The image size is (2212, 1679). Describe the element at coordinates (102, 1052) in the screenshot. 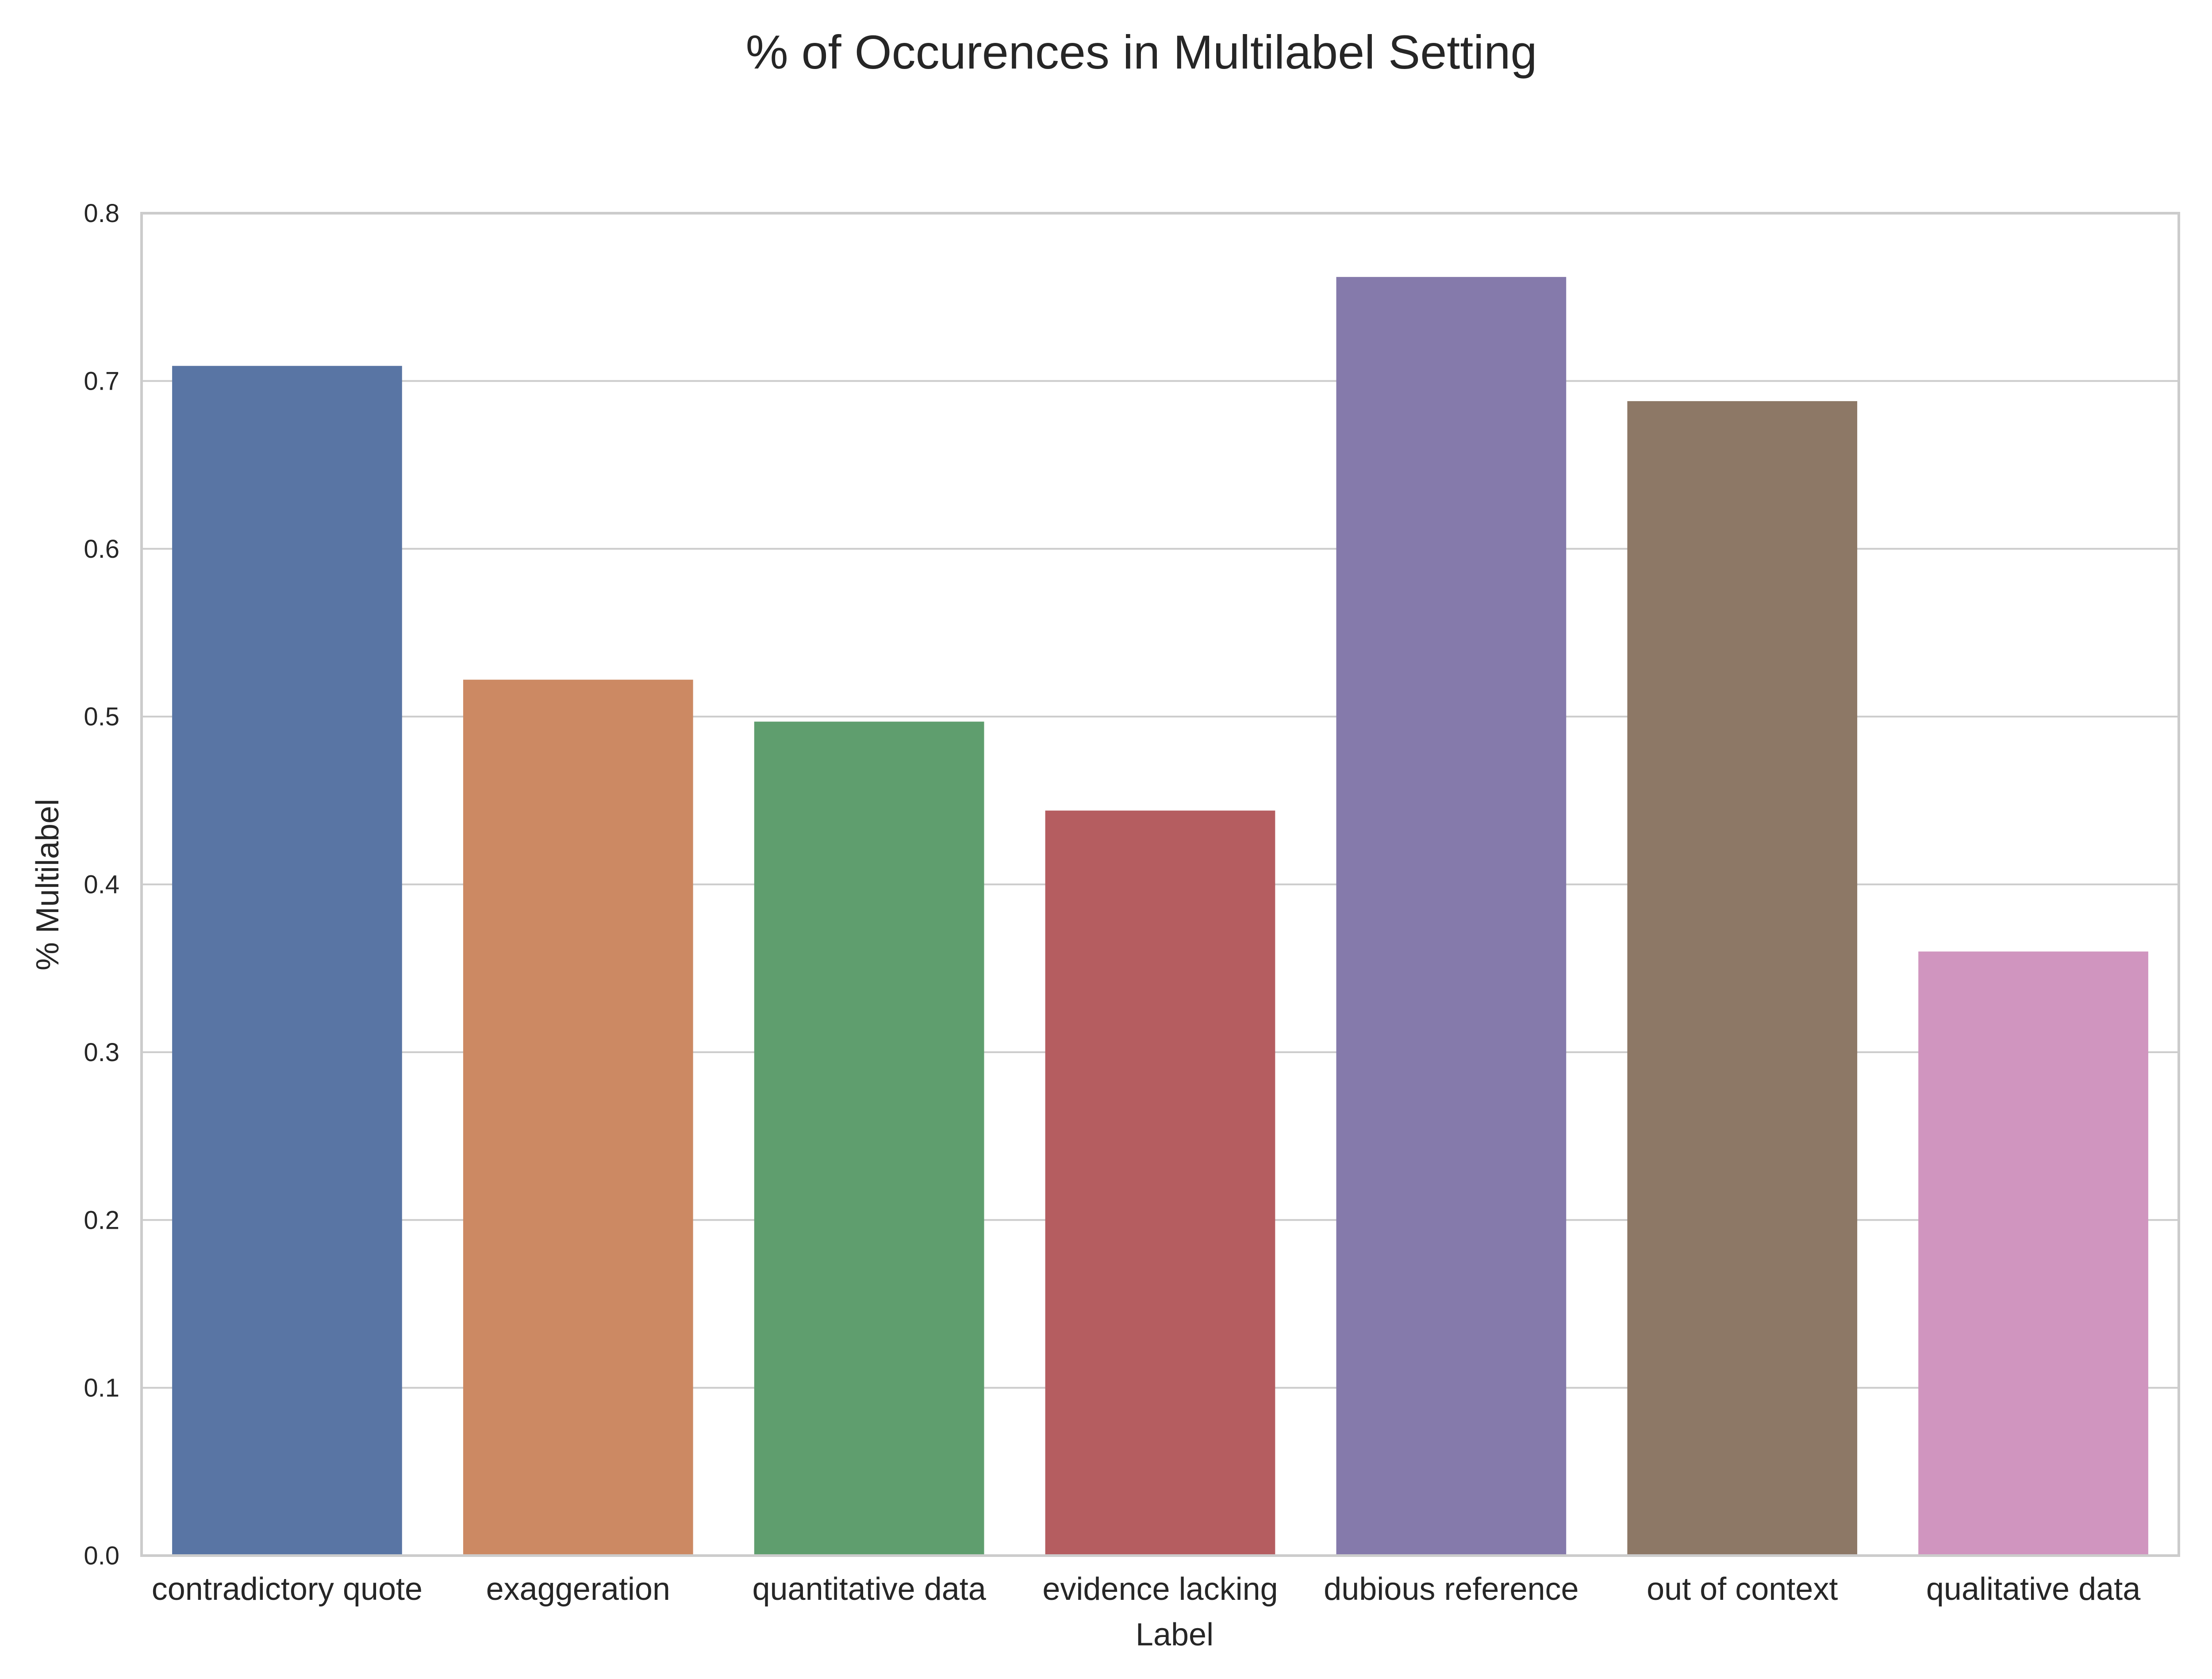

I see `y-tick-label: 0.3` at that location.